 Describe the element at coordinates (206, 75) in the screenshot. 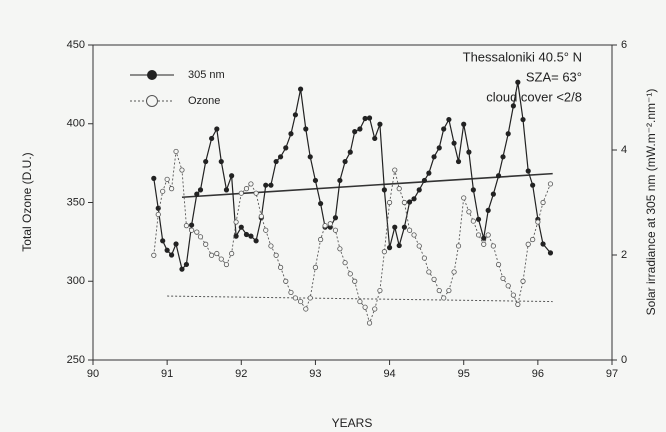

I see `legend-label: 305 nm` at that location.